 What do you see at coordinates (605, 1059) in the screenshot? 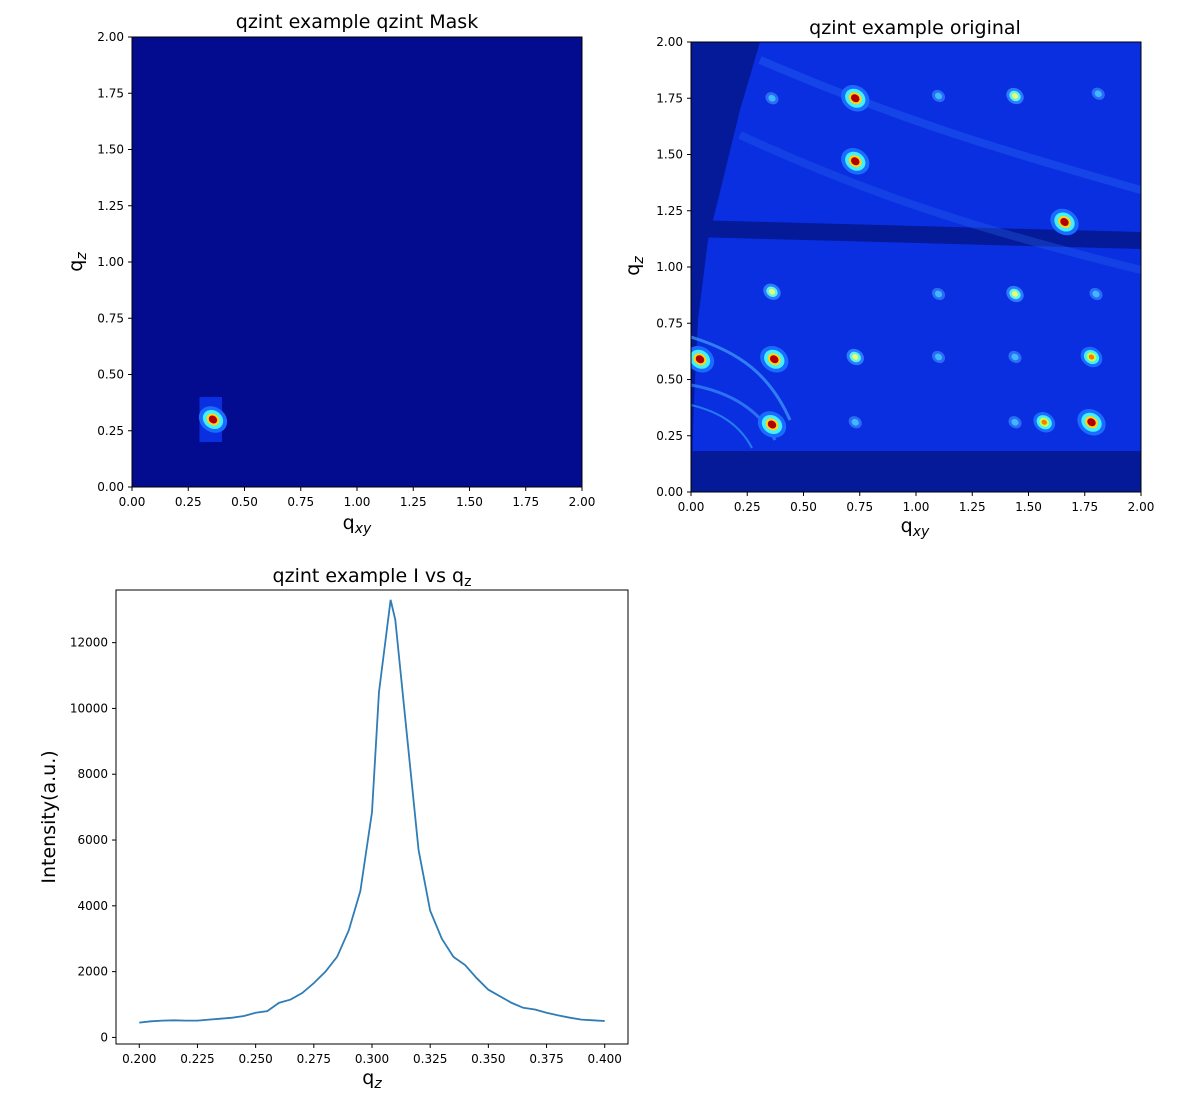
I see `2-x-tick-label: 0.400` at bounding box center [605, 1059].